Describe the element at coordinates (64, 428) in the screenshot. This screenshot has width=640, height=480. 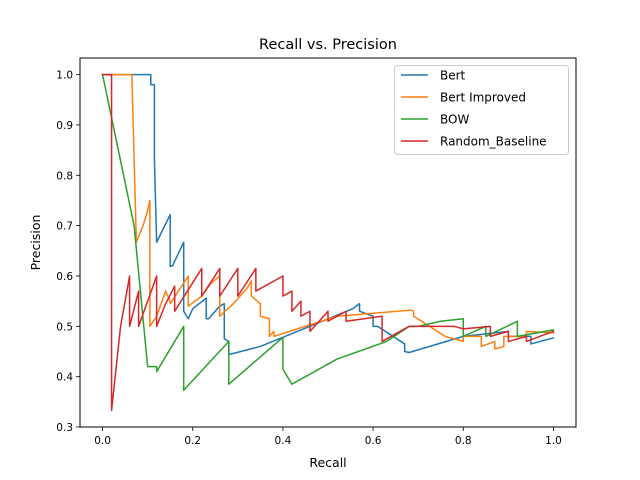
I see `y-tick-label: 0.3` at that location.